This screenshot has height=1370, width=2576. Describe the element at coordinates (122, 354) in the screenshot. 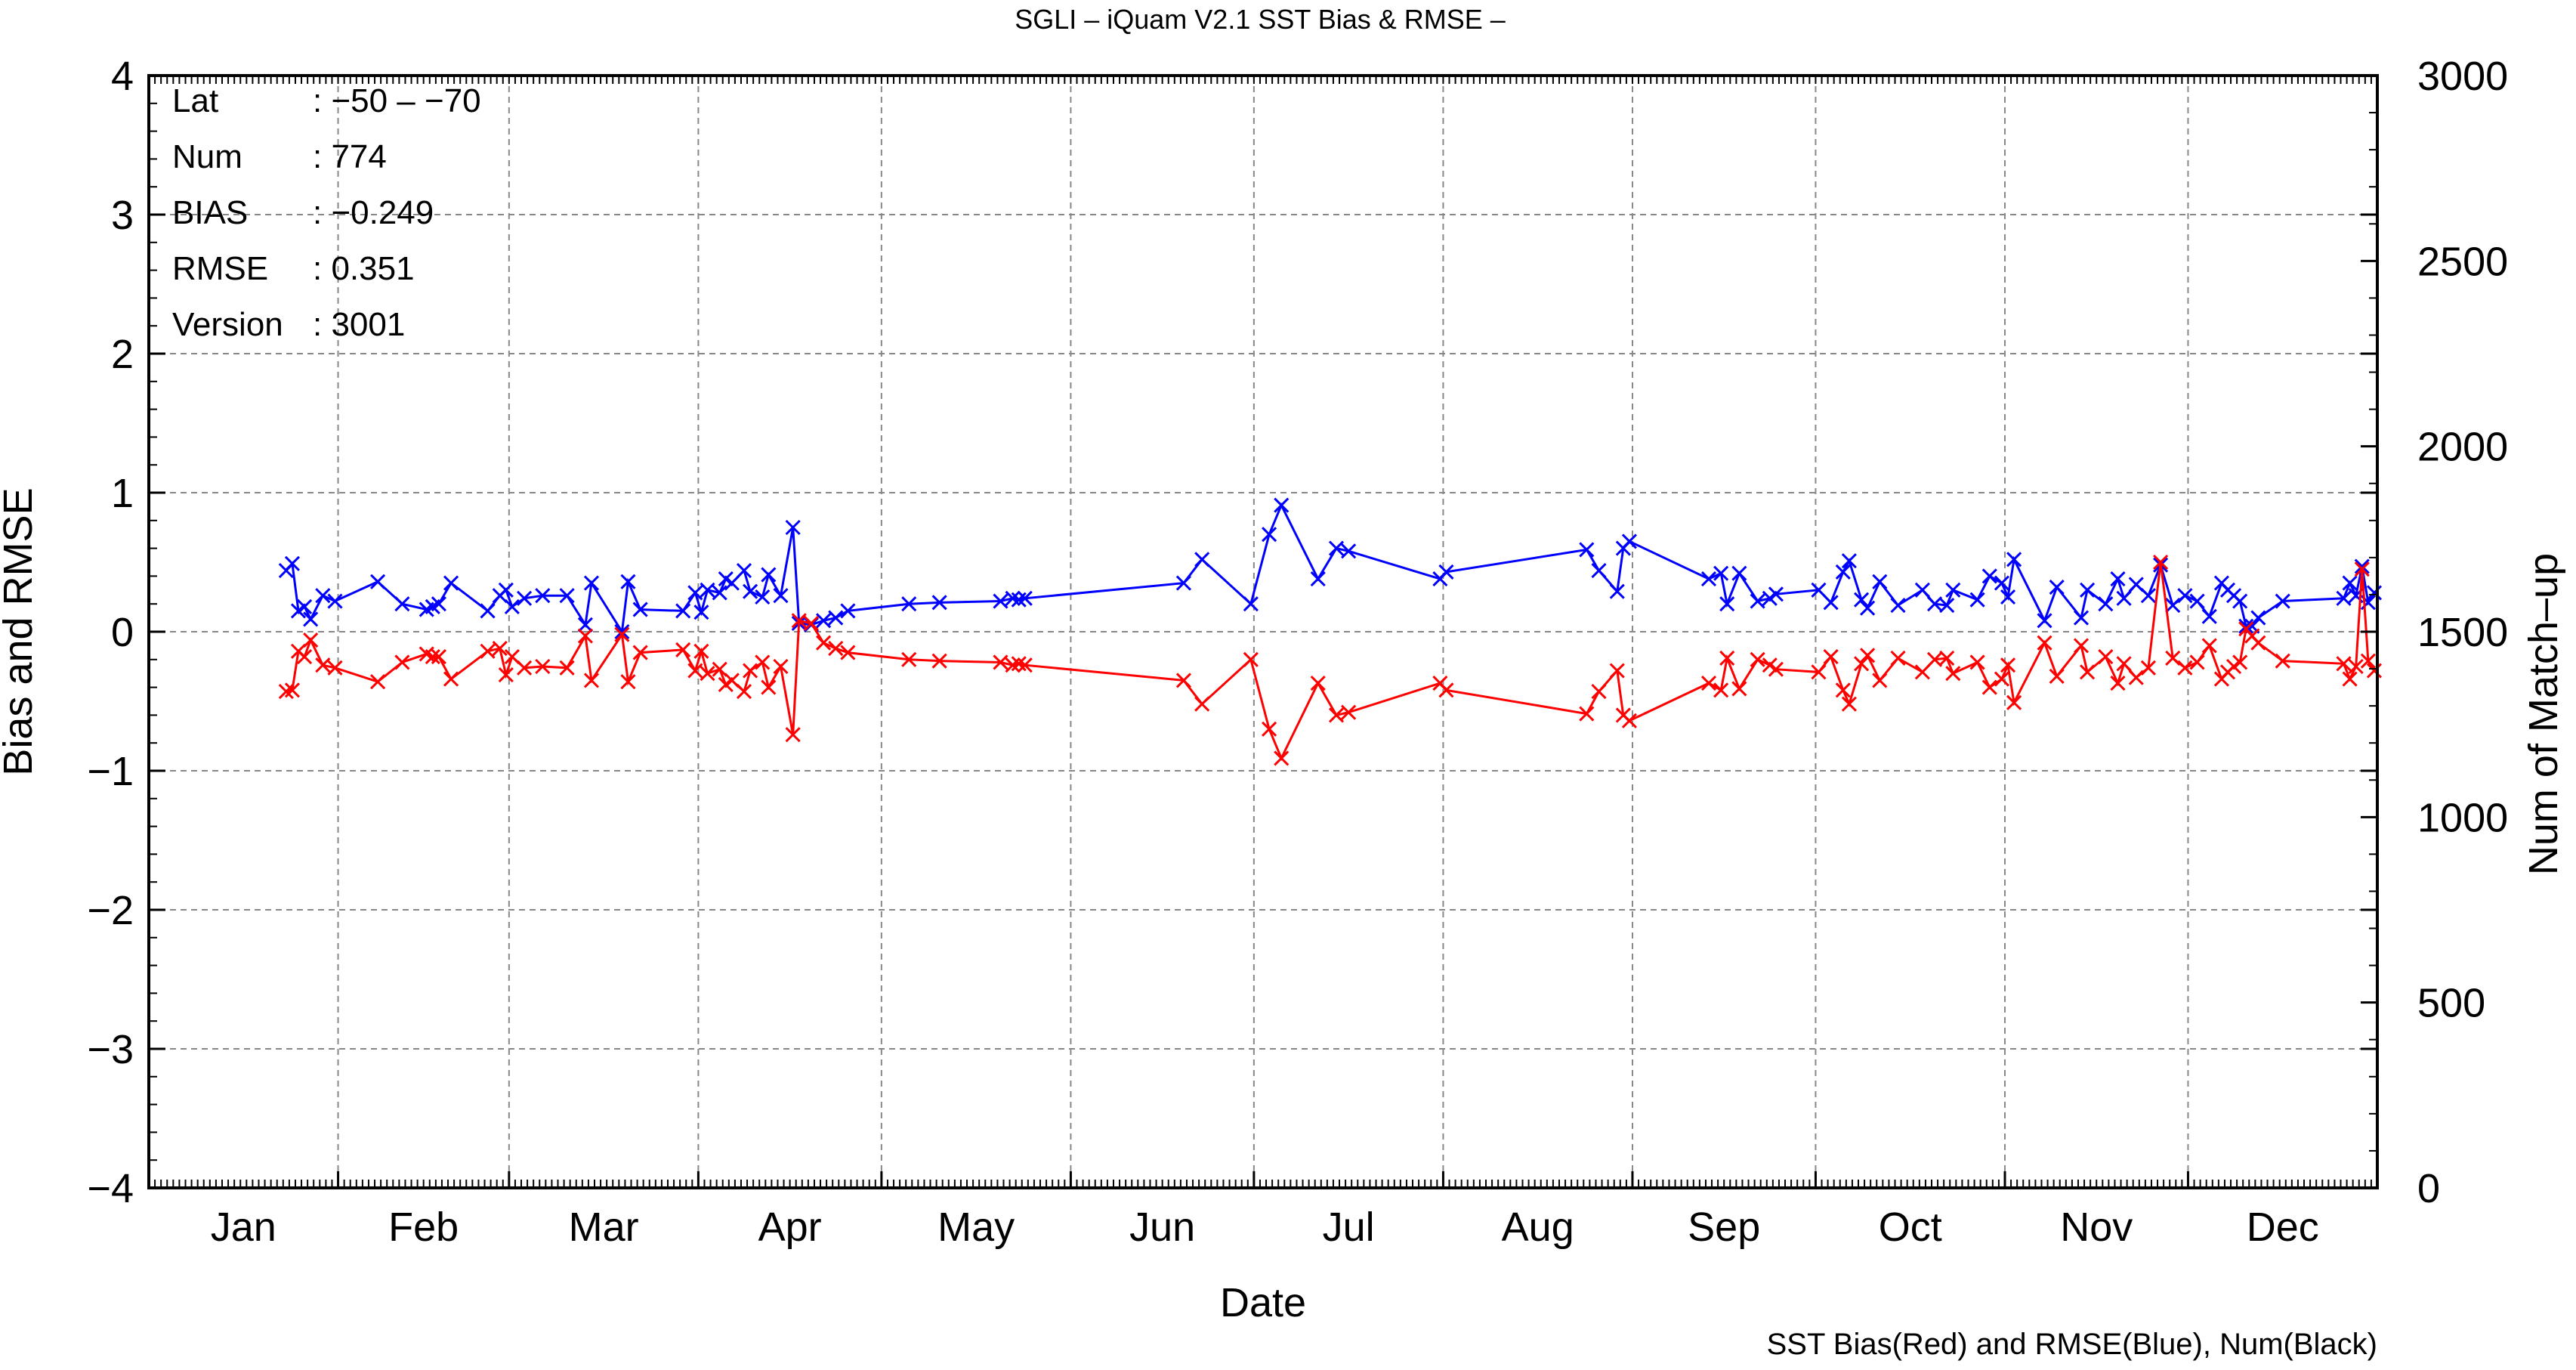

I see `y-tick-label: 2` at that location.